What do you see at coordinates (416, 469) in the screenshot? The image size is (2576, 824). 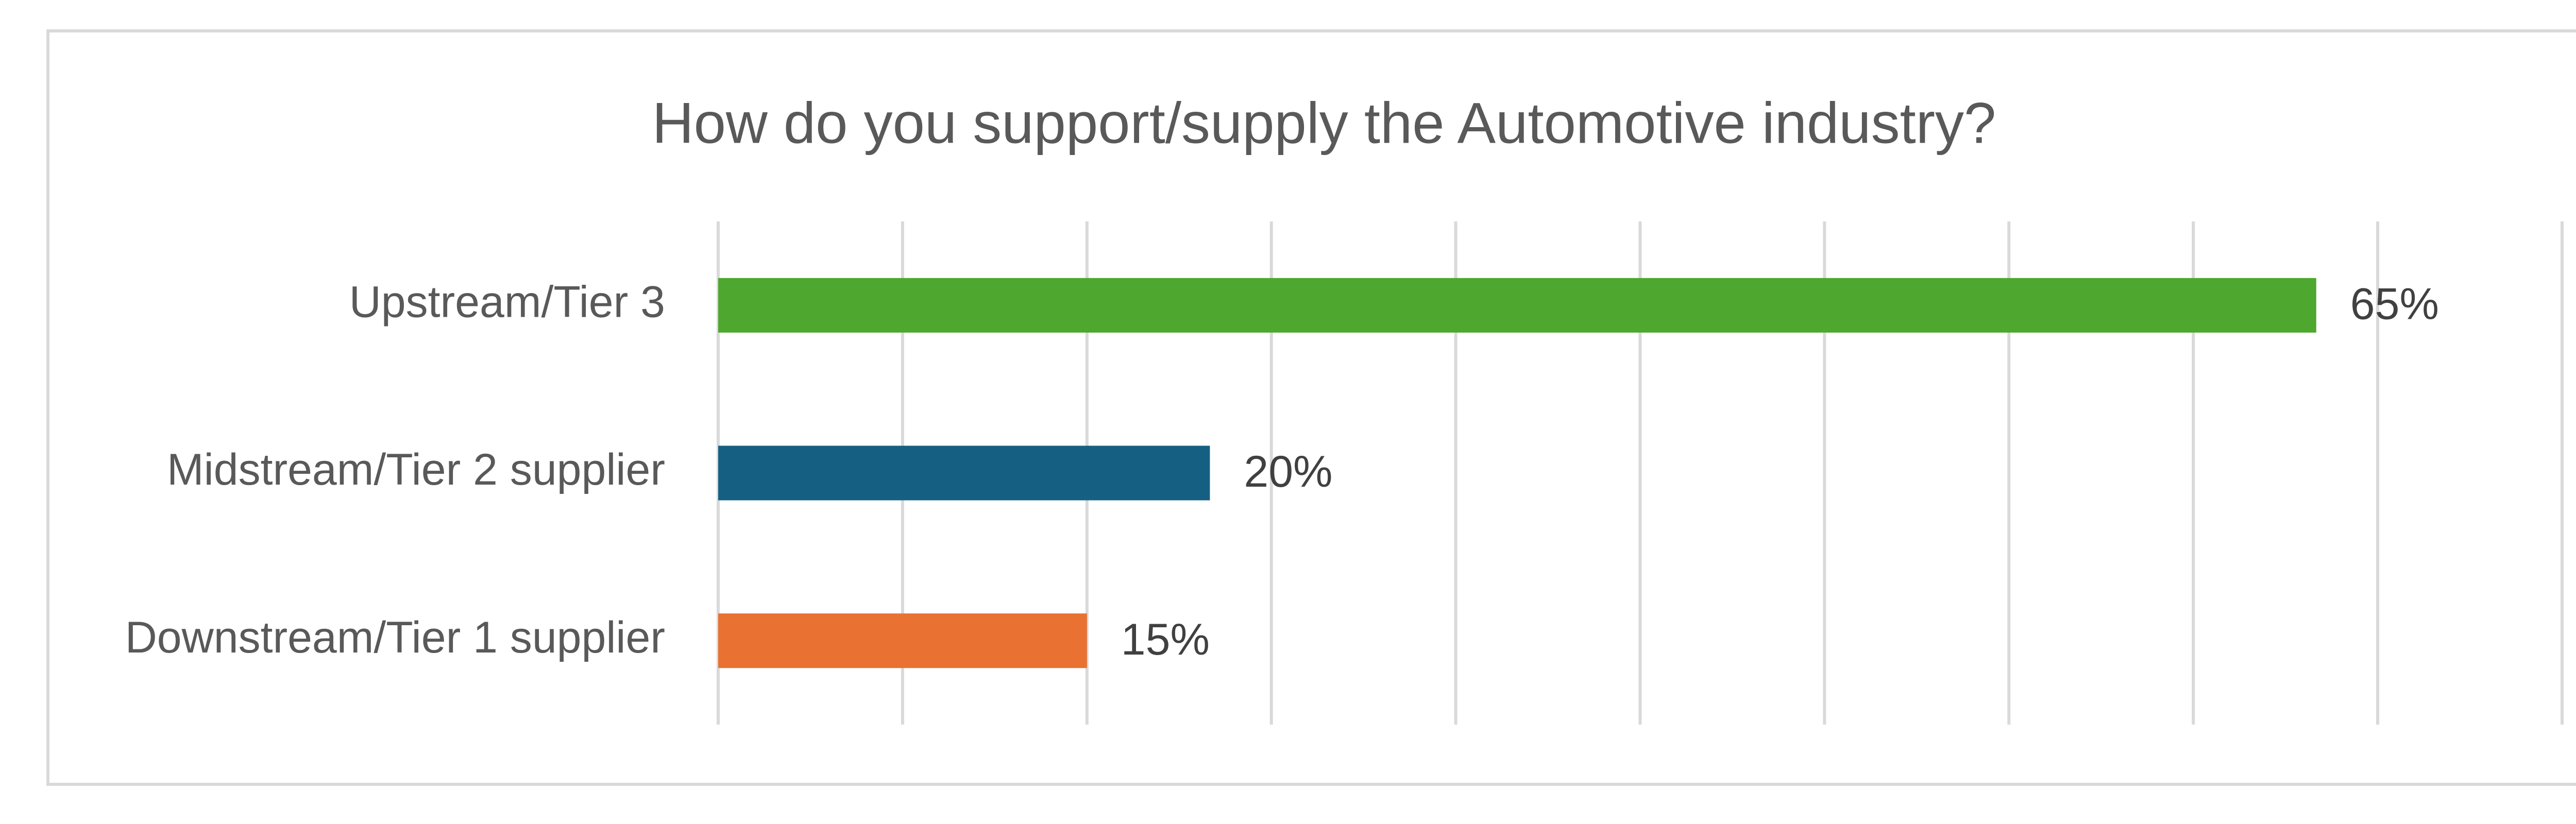 I see `y-tick-label: Midstream/Tier 2 supplier` at bounding box center [416, 469].